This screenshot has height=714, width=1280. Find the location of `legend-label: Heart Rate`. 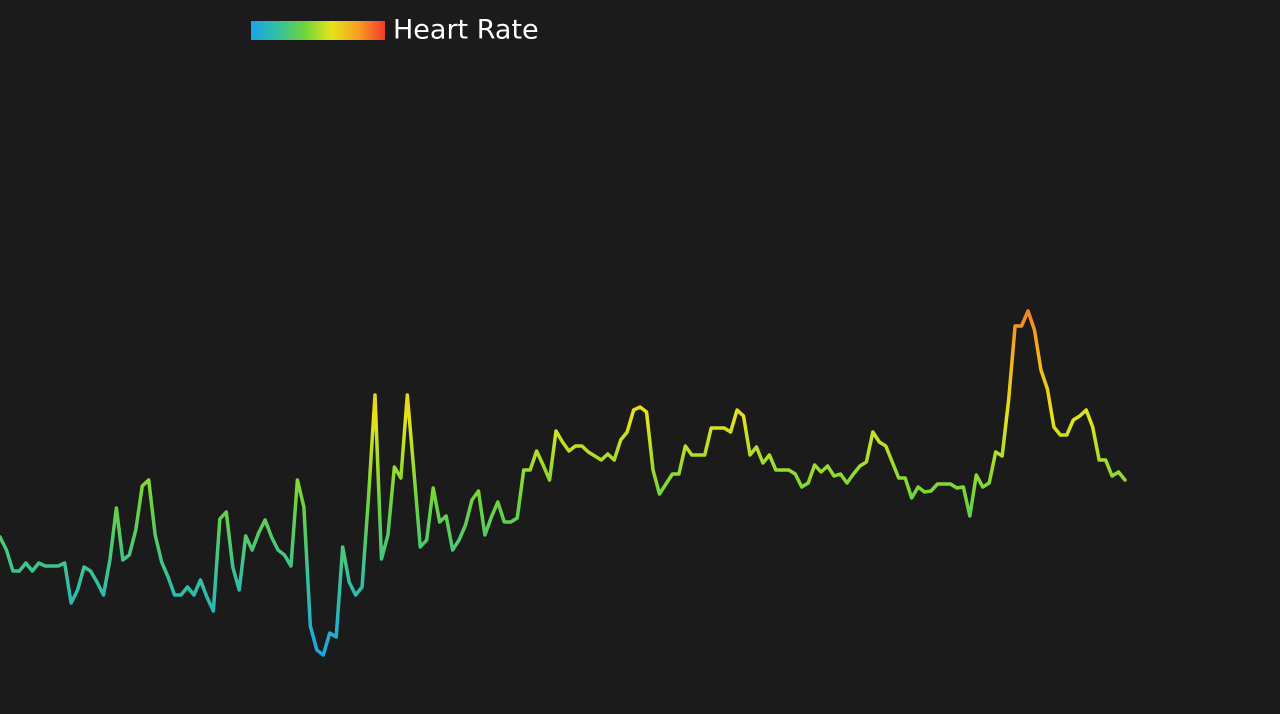

legend-label: Heart Rate is located at coordinates (466, 30).